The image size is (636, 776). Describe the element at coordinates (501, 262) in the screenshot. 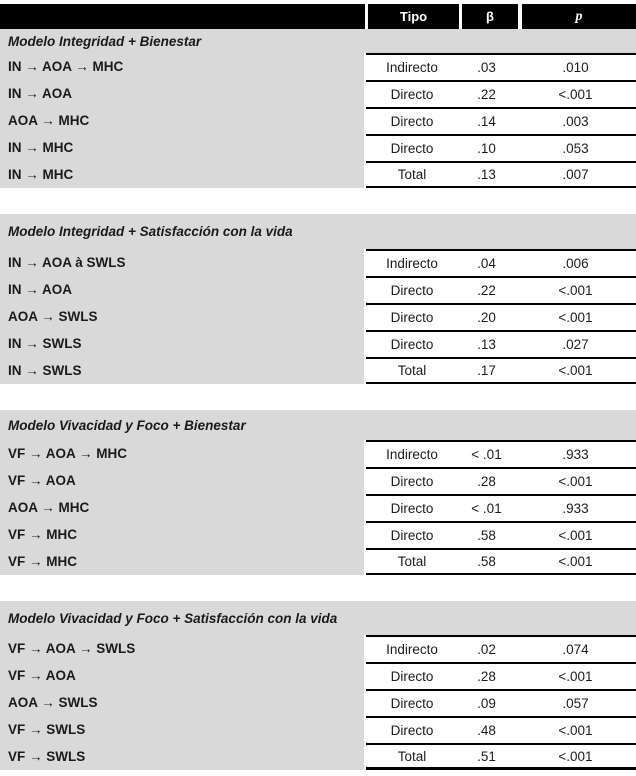

I see `row-data: Indirecto .04 .006` at that location.